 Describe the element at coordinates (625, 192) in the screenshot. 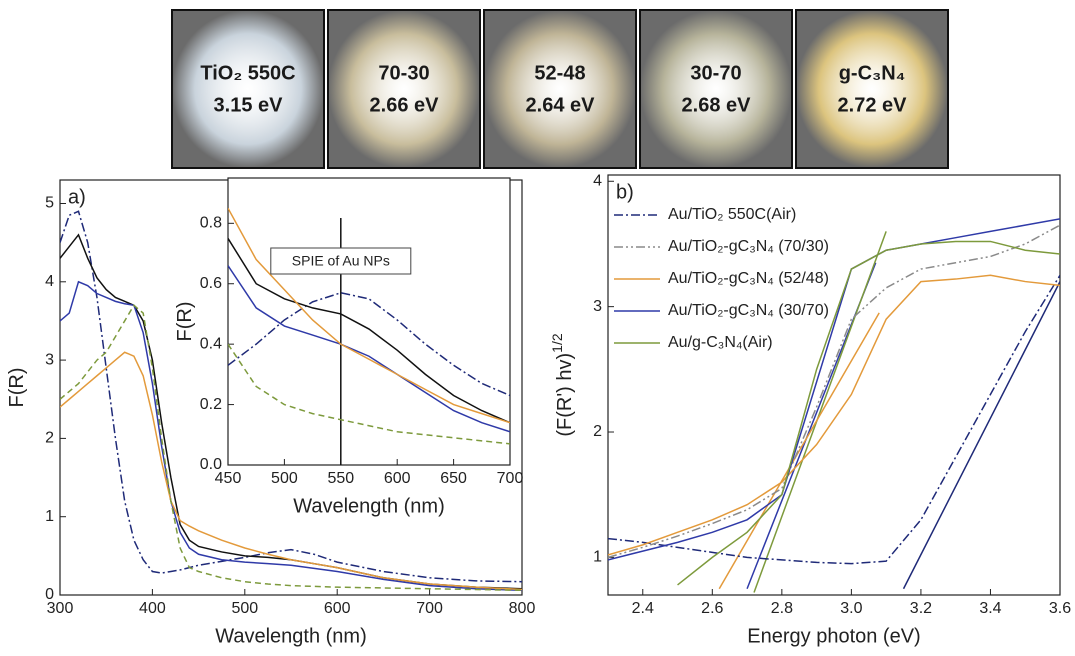

I see `panel-label: b)` at that location.